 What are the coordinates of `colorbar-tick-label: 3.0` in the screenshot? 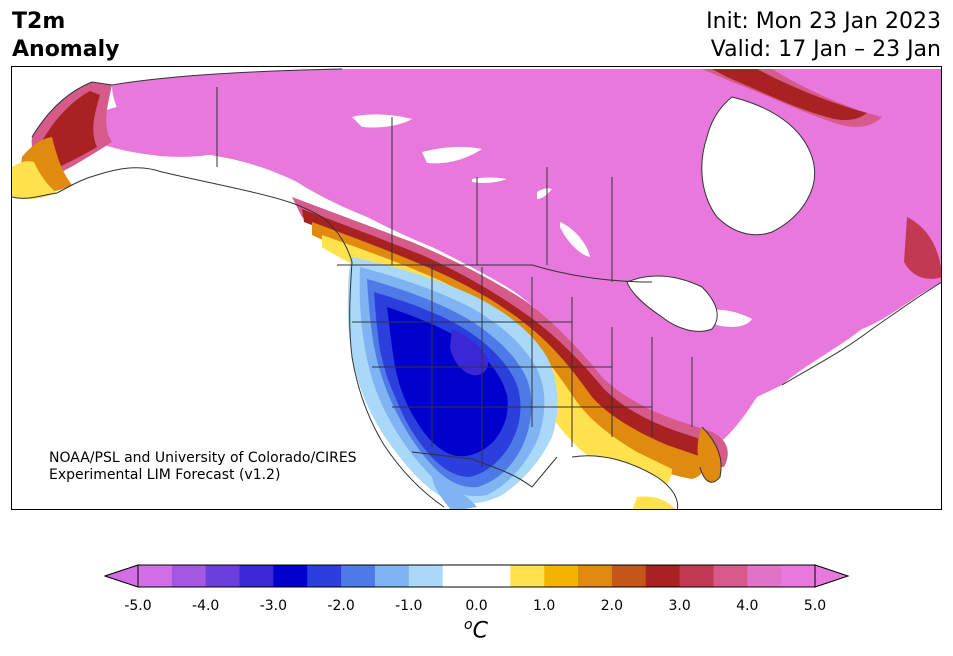 It's located at (679, 606).